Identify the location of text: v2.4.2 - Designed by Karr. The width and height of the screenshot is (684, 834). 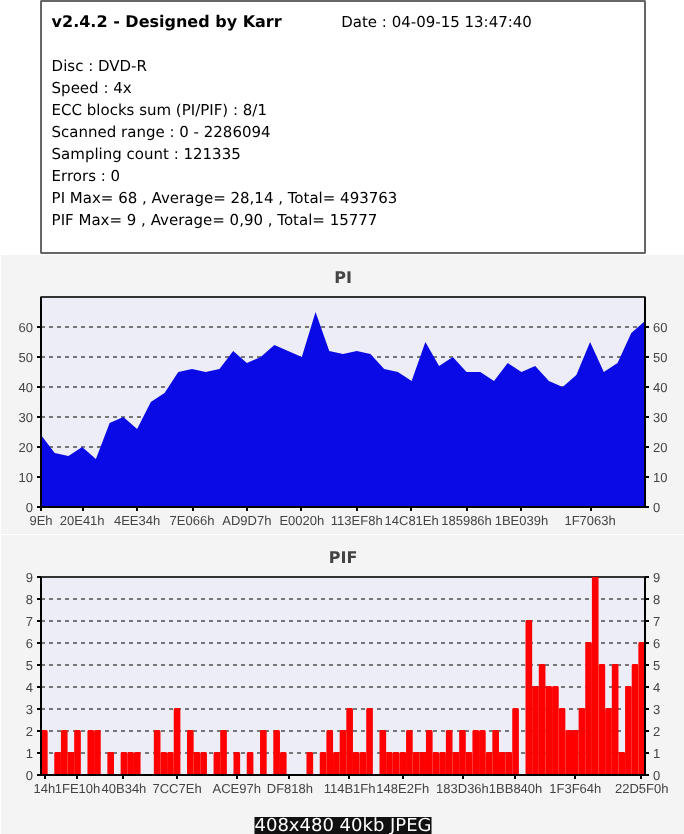
(166, 22).